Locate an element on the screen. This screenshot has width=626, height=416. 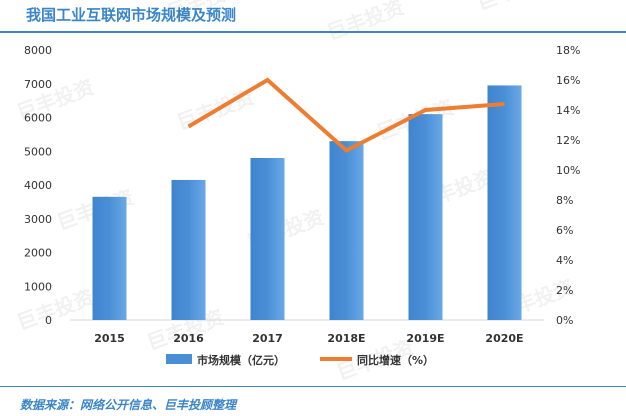
legend-swatch-bar is located at coordinates (179, 359).